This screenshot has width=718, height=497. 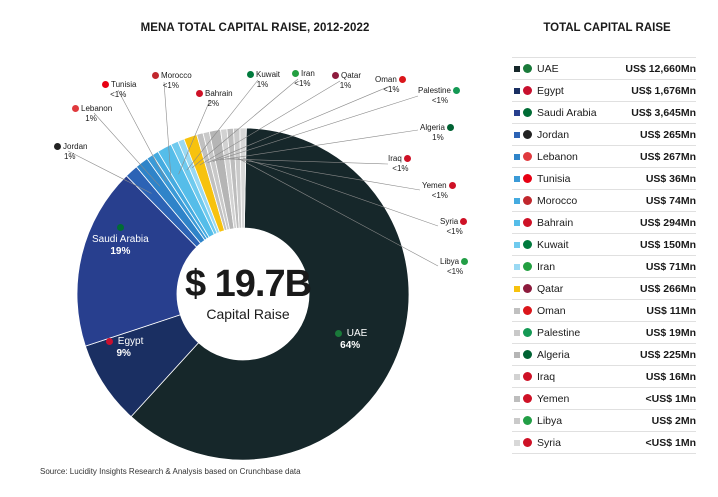 I want to click on capital-value: US$ 36Mn, so click(x=654, y=178).